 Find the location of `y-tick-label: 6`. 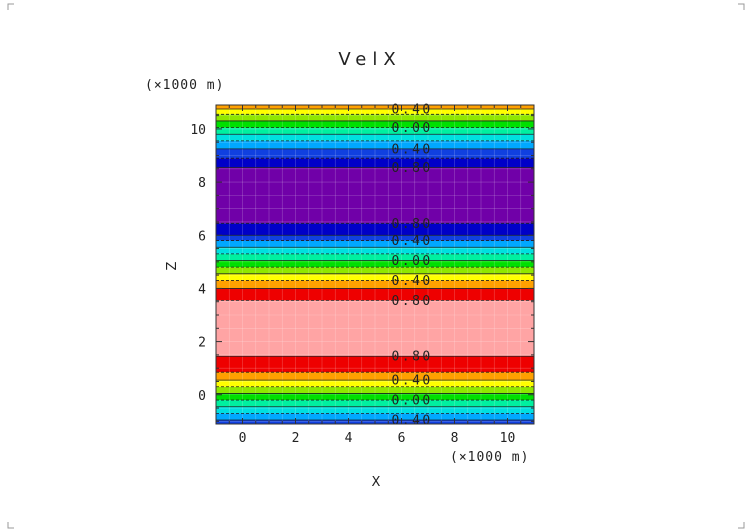

y-tick-label: 6 is located at coordinates (202, 236).